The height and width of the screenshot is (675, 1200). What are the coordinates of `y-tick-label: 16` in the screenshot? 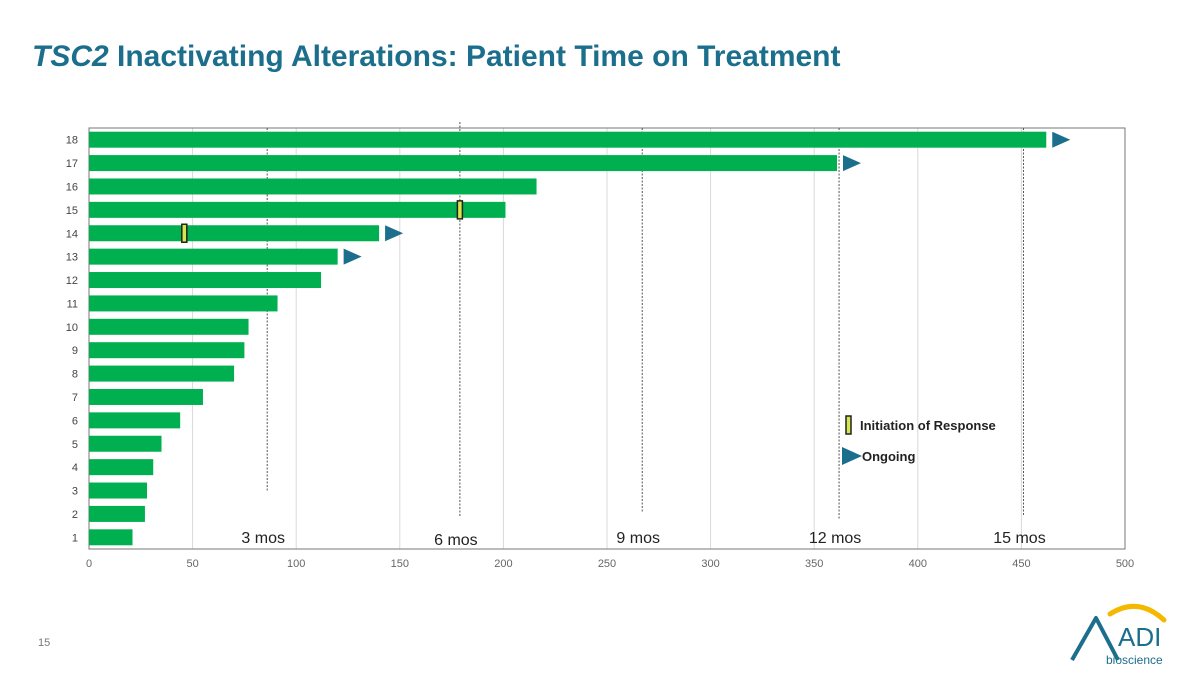 It's located at (72, 187).